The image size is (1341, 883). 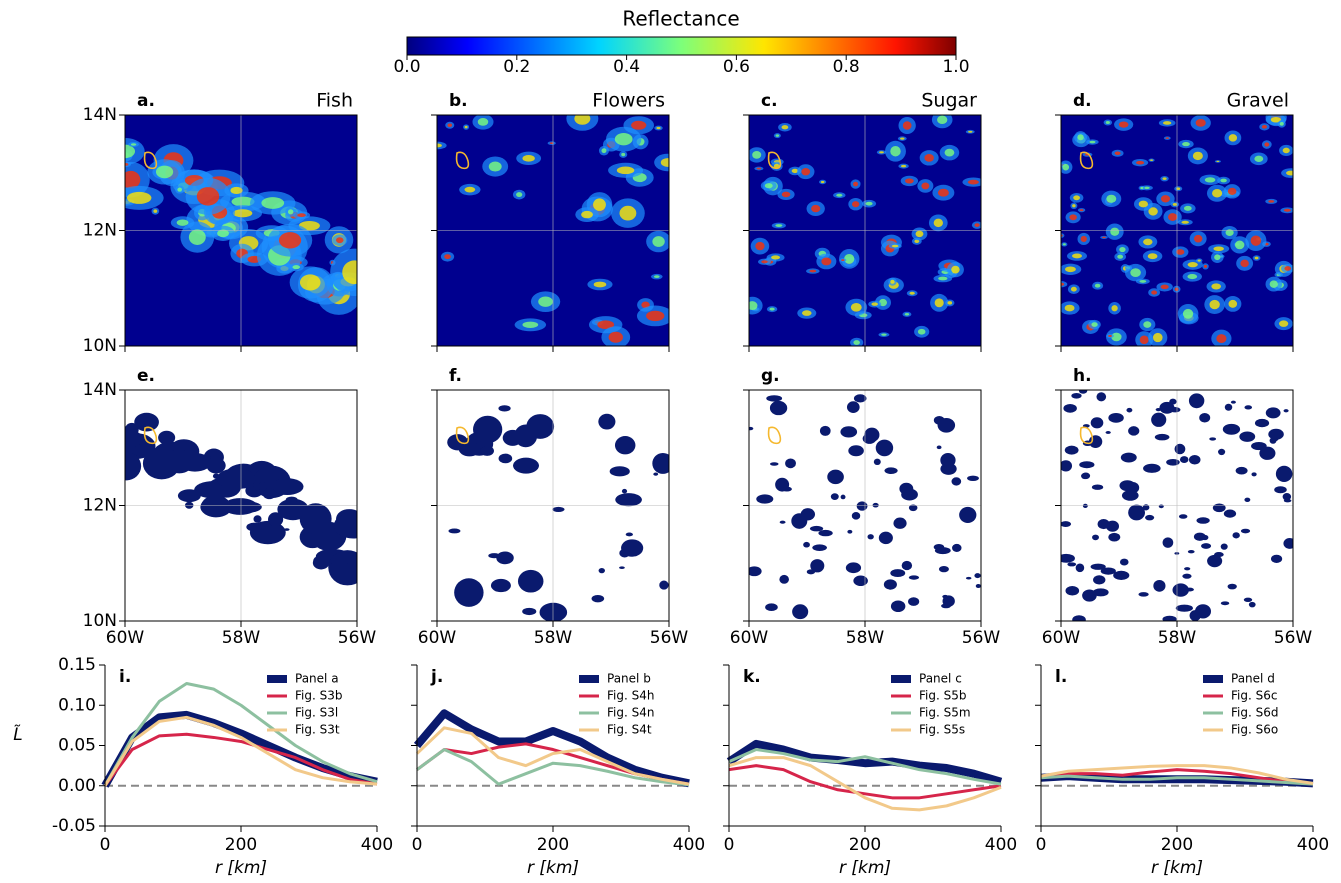 I want to click on colorbar-tick-label: 0.4, so click(x=626, y=67).